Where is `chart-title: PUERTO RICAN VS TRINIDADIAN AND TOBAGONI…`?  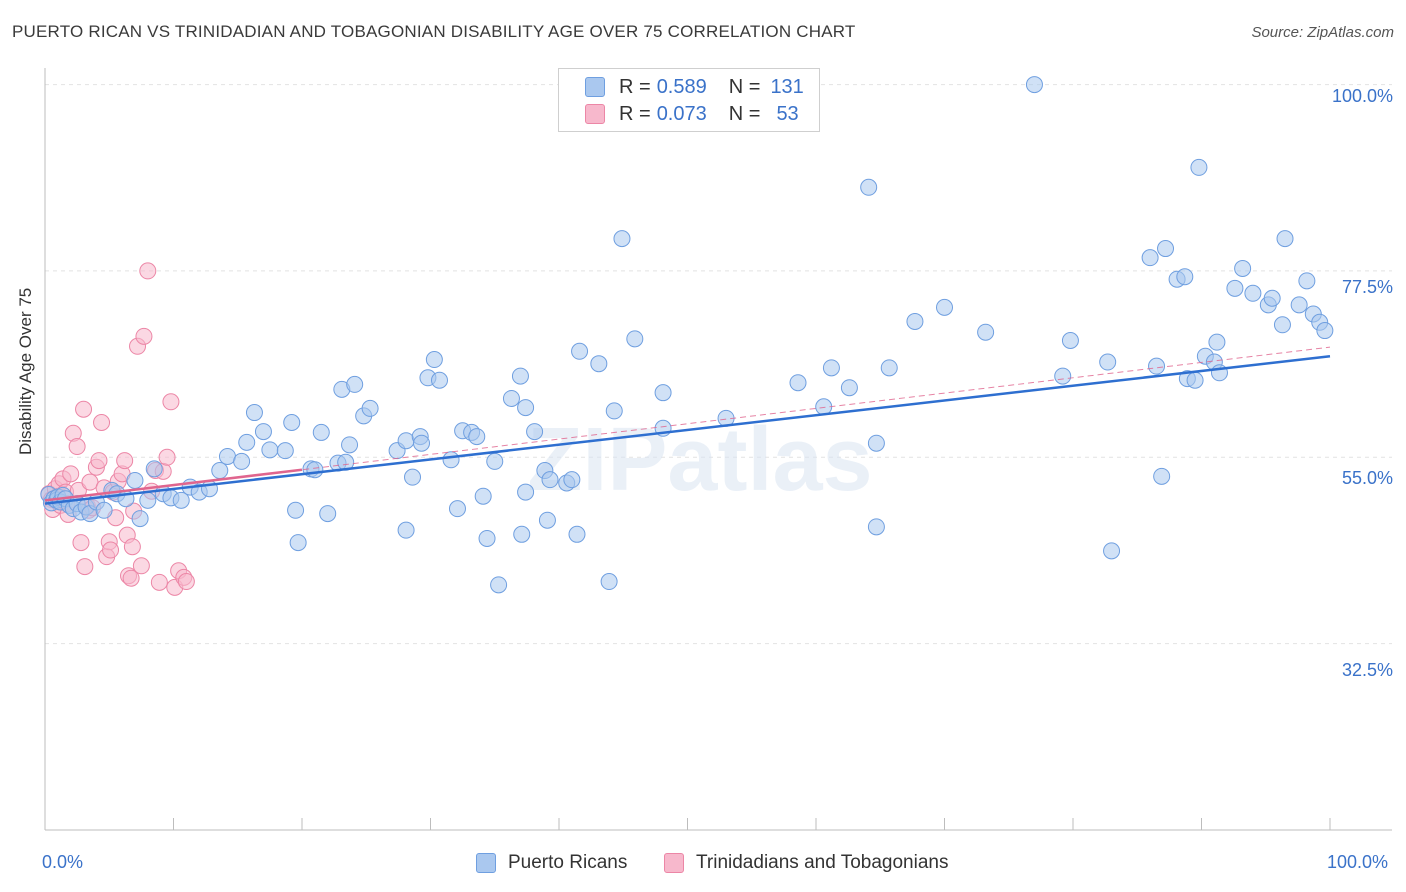 chart-title: PUERTO RICAN VS TRINIDADIAN AND TOBAGONI… is located at coordinates (434, 31).